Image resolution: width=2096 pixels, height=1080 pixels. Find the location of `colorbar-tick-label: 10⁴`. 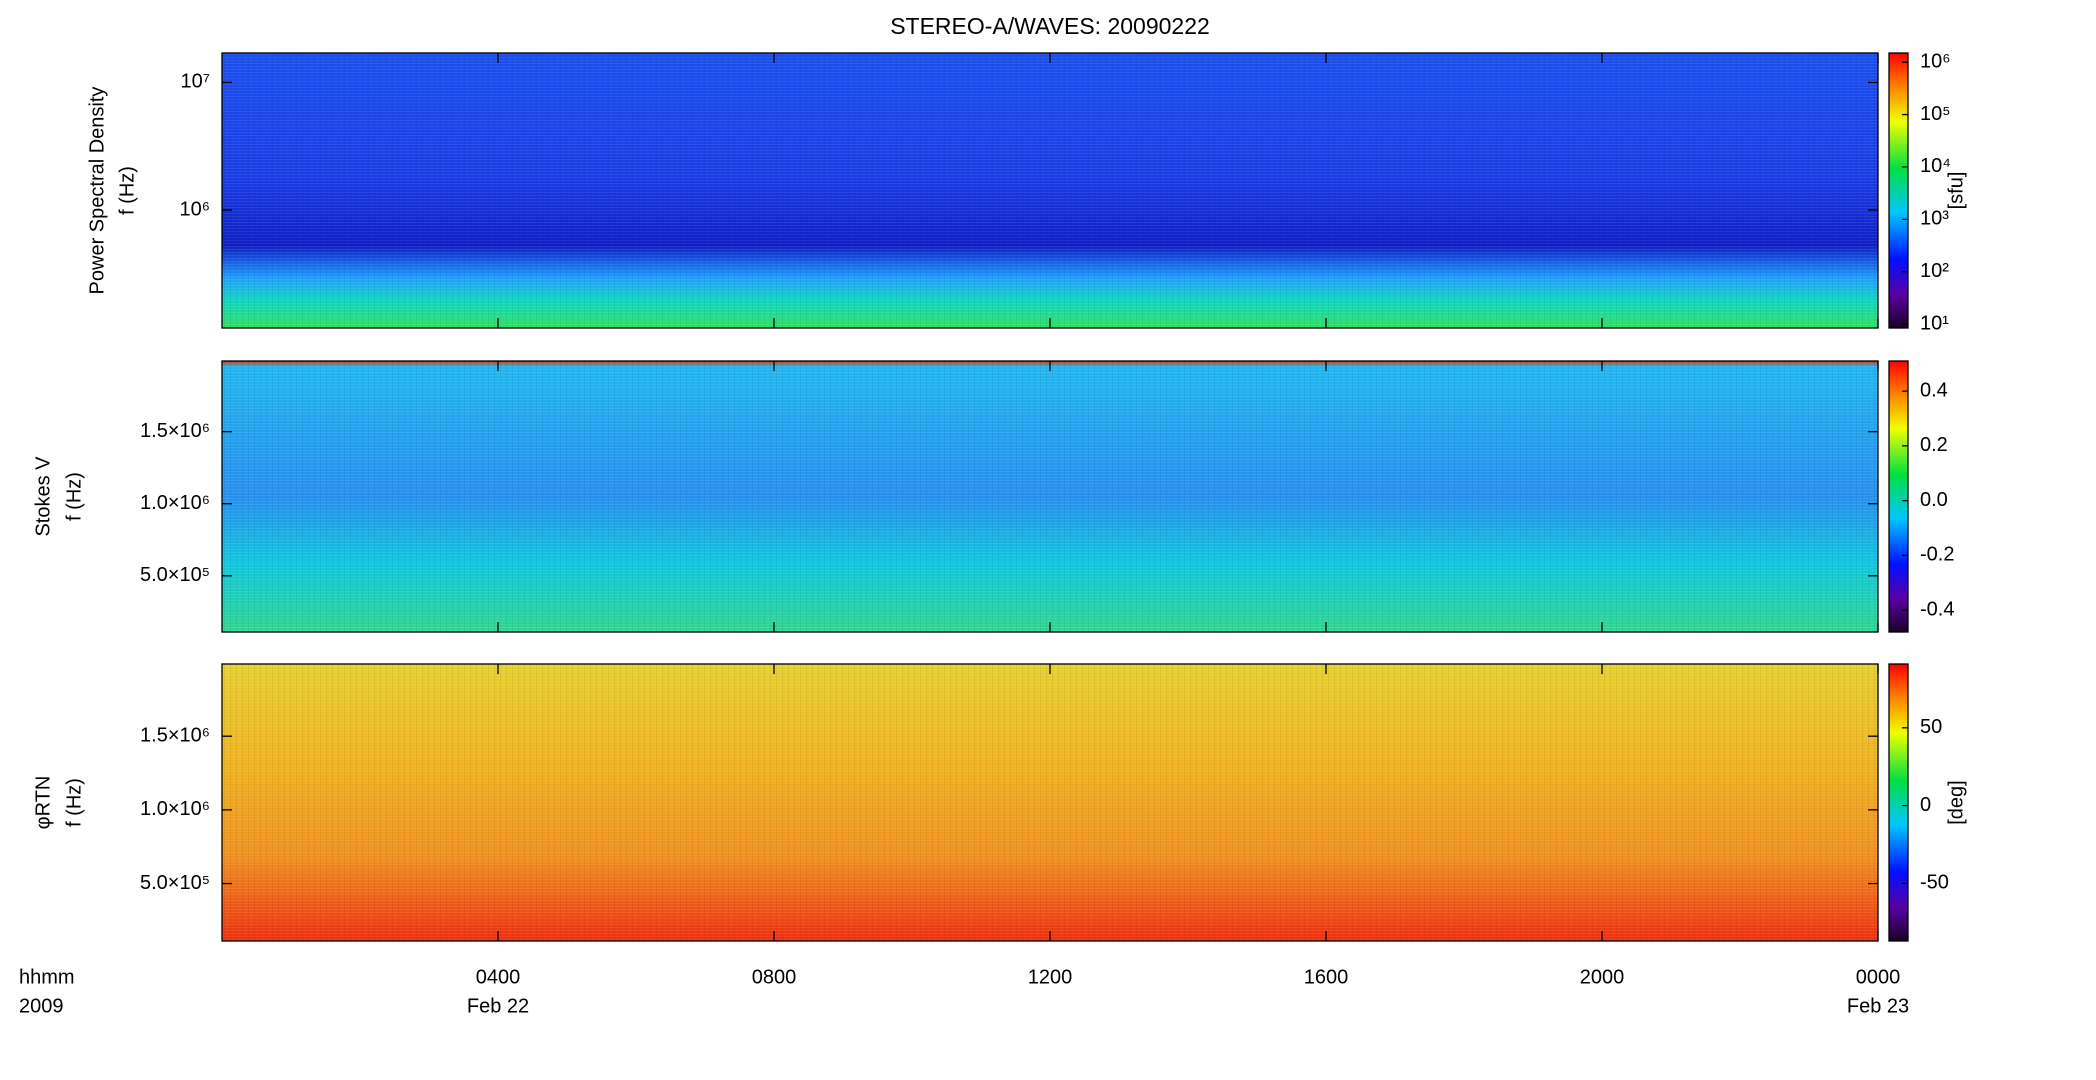

colorbar-tick-label: 10⁴ is located at coordinates (1935, 166).